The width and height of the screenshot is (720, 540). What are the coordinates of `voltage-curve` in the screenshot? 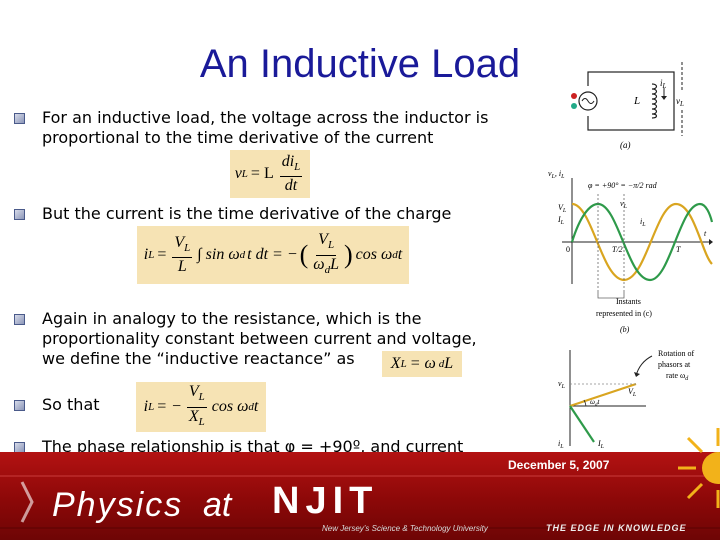 It's located at (642, 242).